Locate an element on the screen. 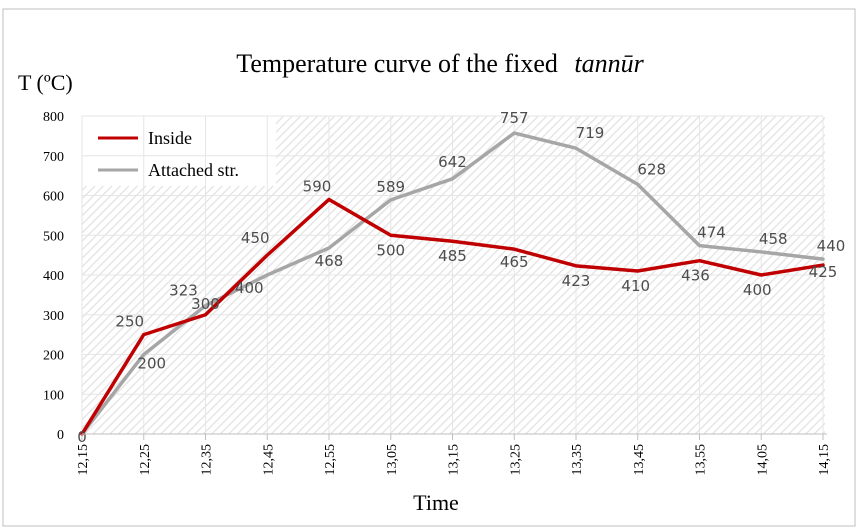 The width and height of the screenshot is (860, 532). x-tick-label-12,35: 12,35 is located at coordinates (207, 460).